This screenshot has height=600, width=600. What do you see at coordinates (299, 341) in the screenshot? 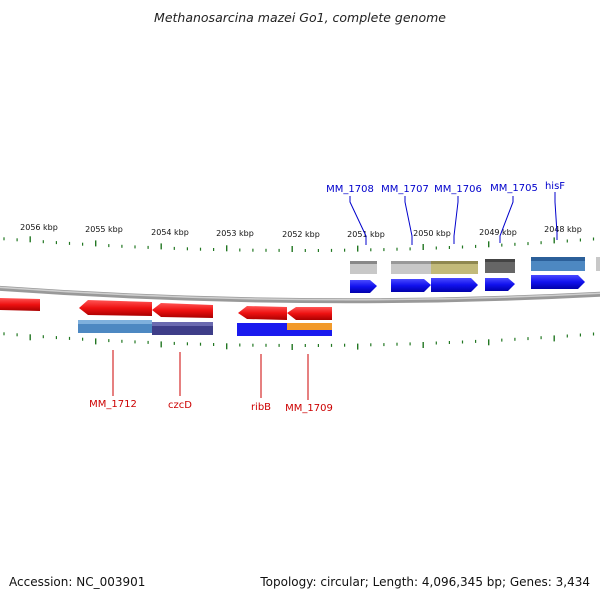
I see `ruler-ticks-bottom` at bounding box center [299, 341].